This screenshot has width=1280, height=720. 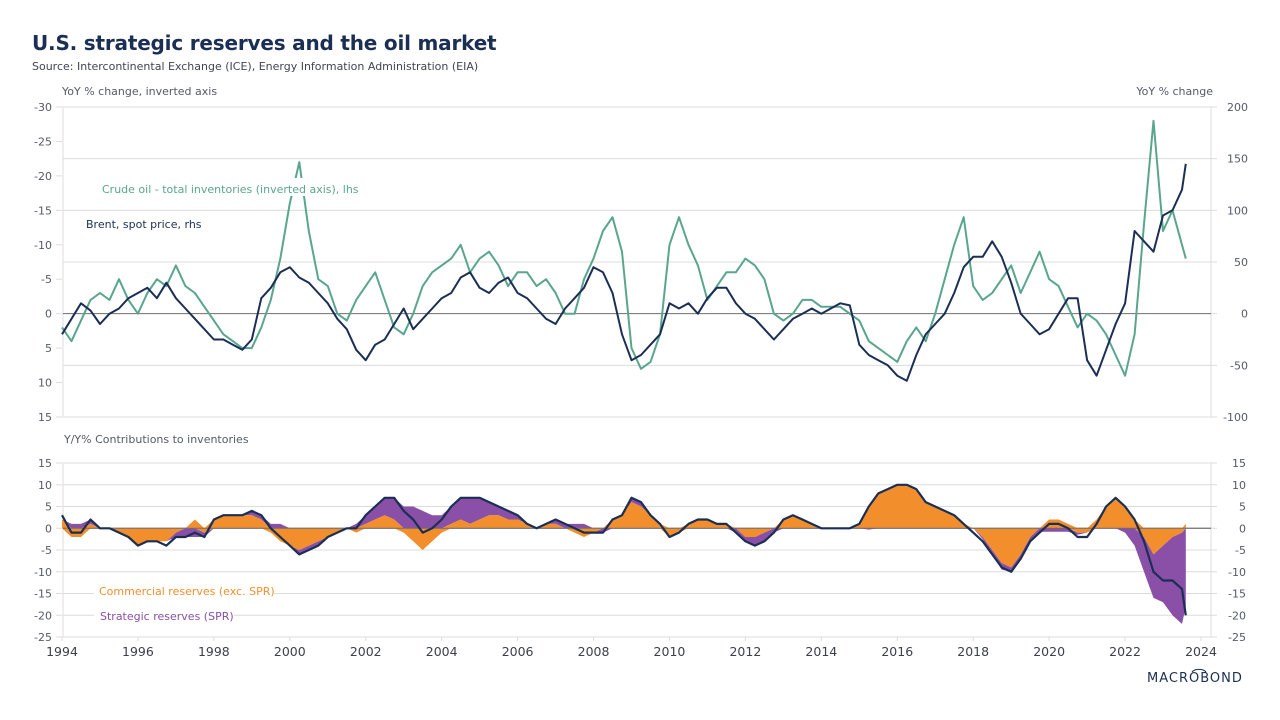 I want to click on top-right-axis-label: YoY % change, so click(x=1174, y=91).